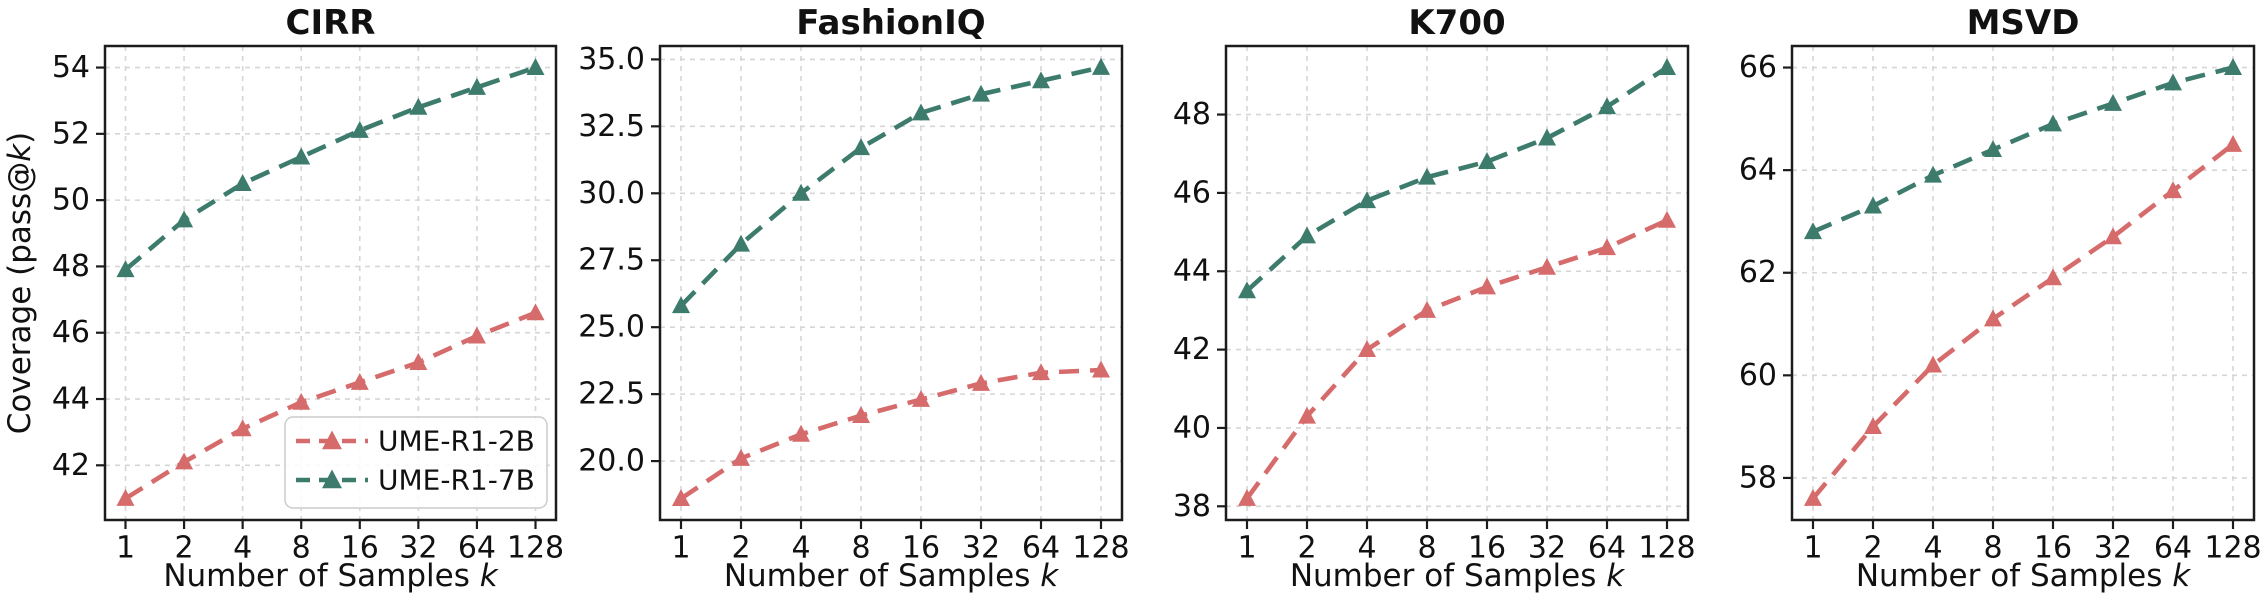  What do you see at coordinates (1192, 506) in the screenshot?
I see `y-tick-label: 38` at bounding box center [1192, 506].